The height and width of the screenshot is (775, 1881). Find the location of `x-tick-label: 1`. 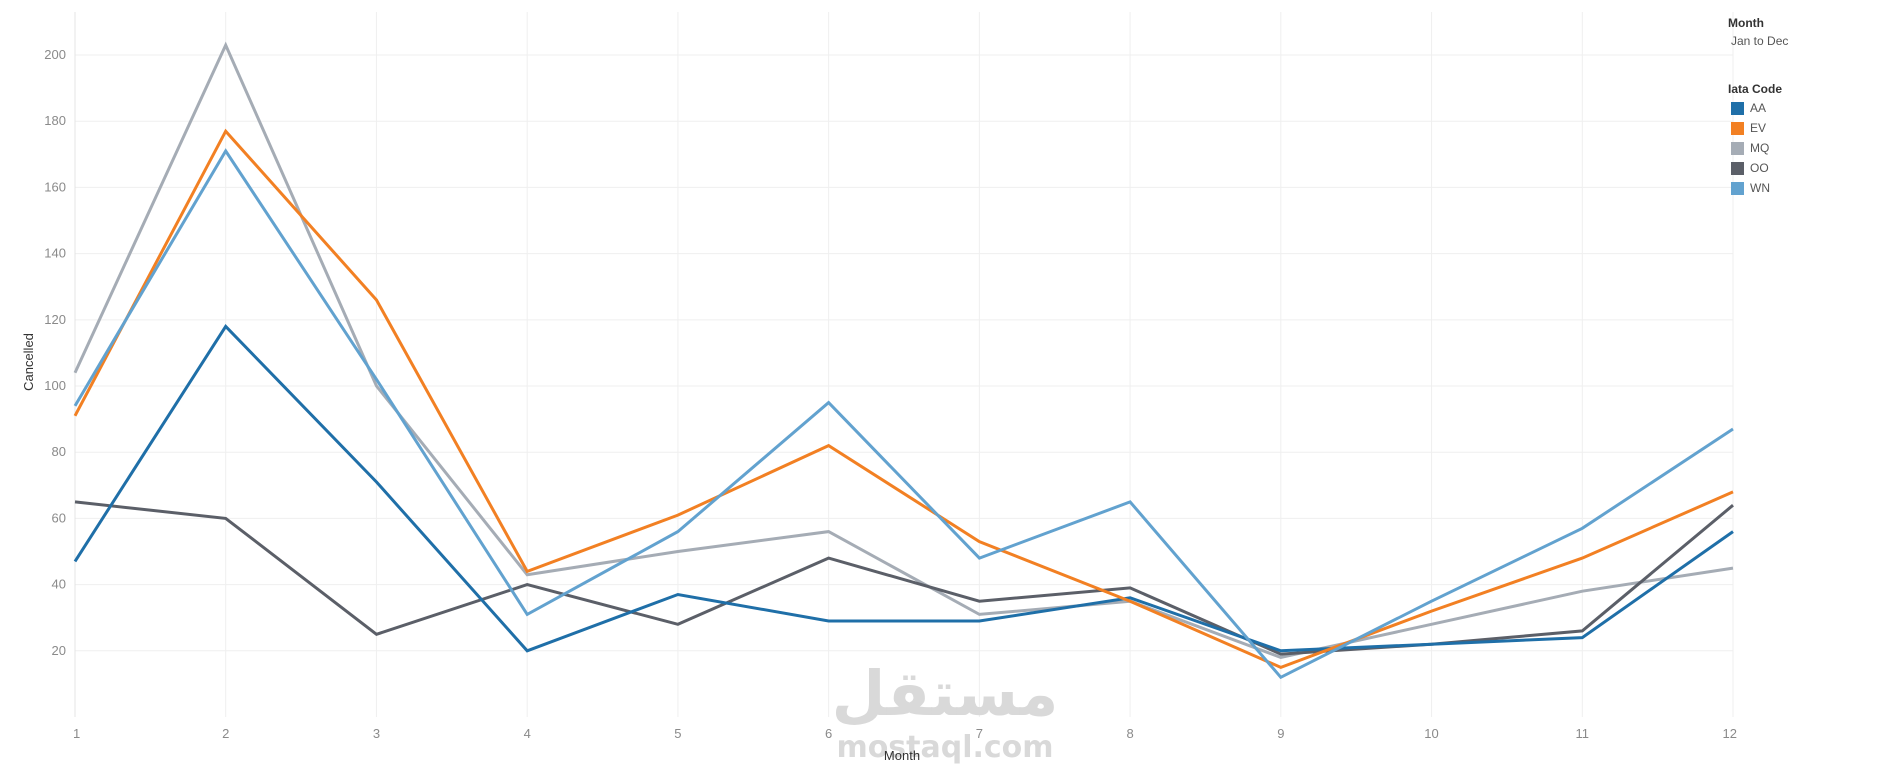

x-tick-label: 1 is located at coordinates (76, 733).